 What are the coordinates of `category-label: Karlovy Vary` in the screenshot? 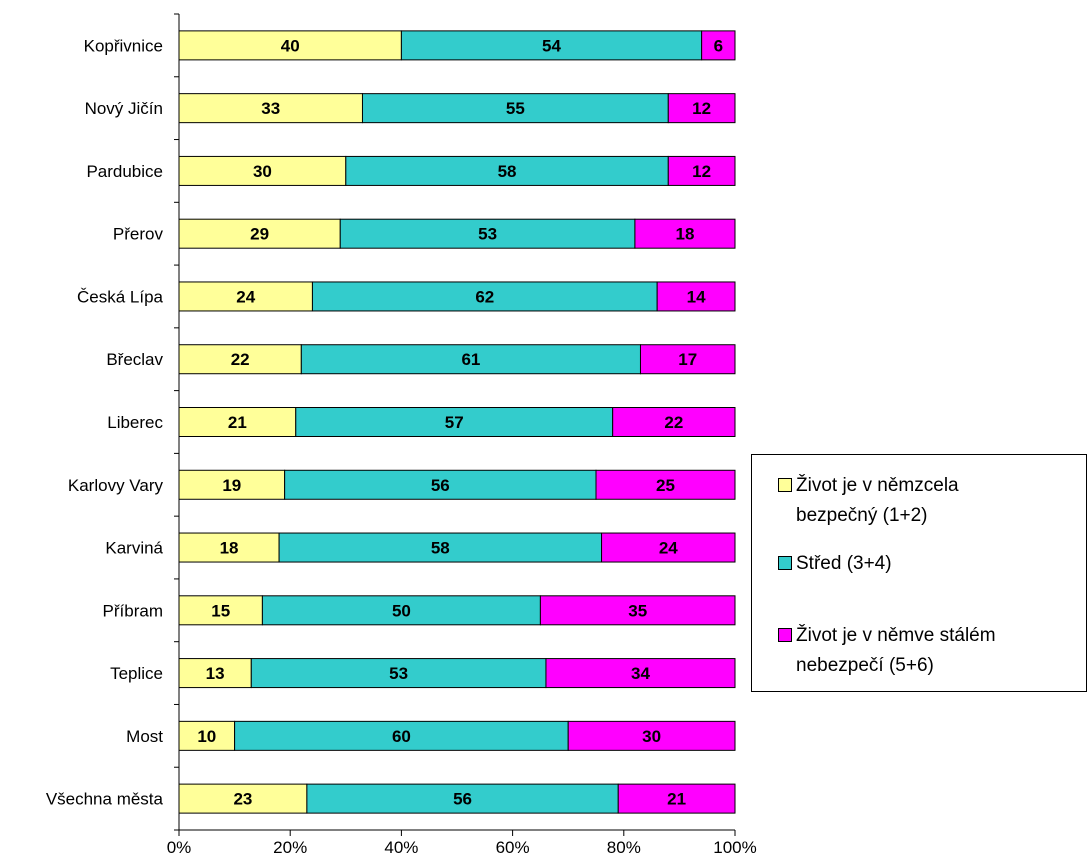 It's located at (116, 485).